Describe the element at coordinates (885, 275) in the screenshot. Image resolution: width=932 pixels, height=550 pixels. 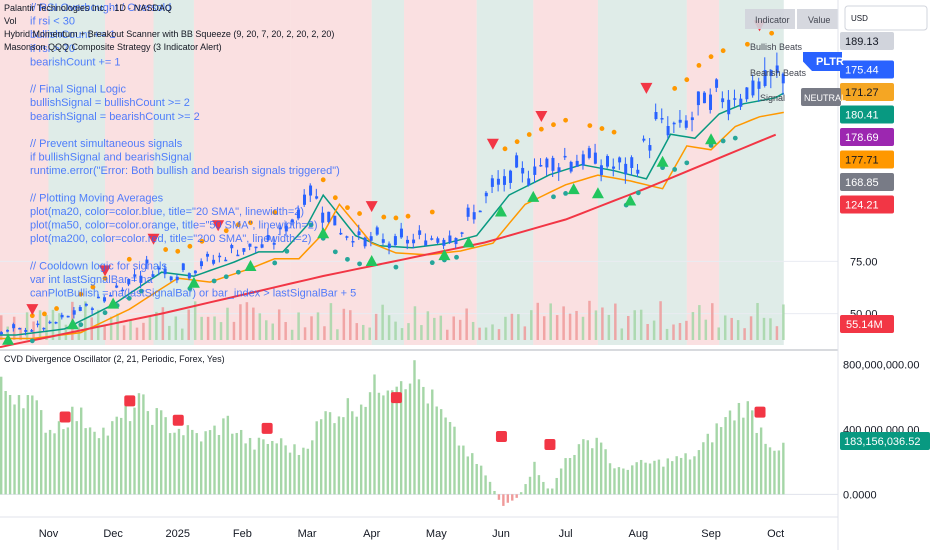
I see `price-scale` at that location.